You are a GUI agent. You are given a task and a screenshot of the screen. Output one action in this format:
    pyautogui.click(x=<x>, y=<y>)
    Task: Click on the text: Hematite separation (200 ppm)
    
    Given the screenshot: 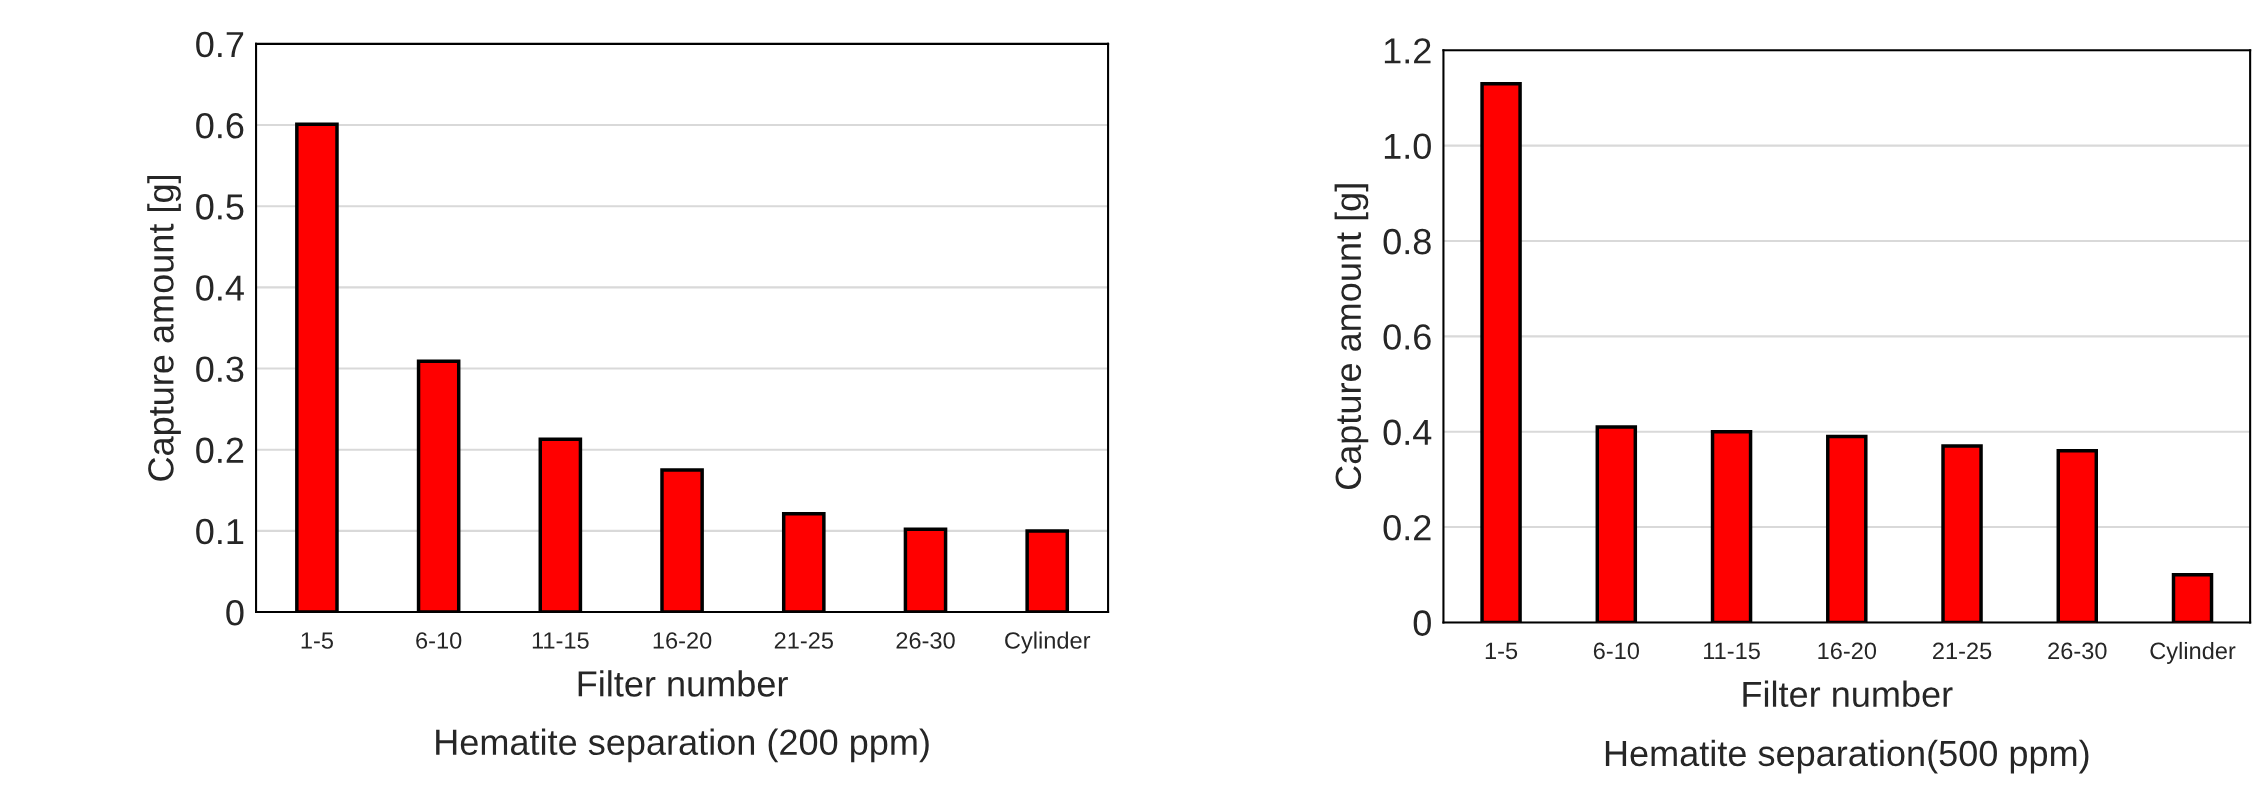 What is the action you would take?
    pyautogui.click(x=682, y=745)
    